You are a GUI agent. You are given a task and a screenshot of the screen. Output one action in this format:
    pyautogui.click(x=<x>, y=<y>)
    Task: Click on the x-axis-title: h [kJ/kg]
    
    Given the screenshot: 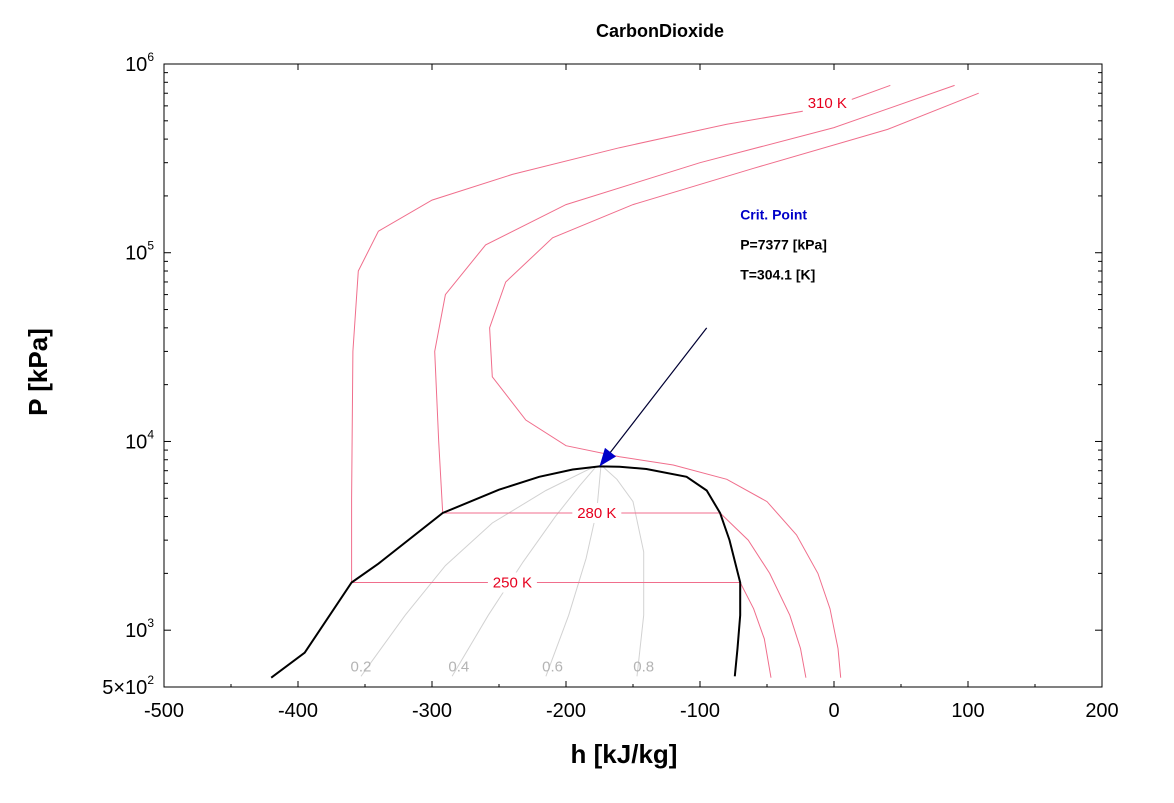 What is the action you would take?
    pyautogui.click(x=624, y=754)
    